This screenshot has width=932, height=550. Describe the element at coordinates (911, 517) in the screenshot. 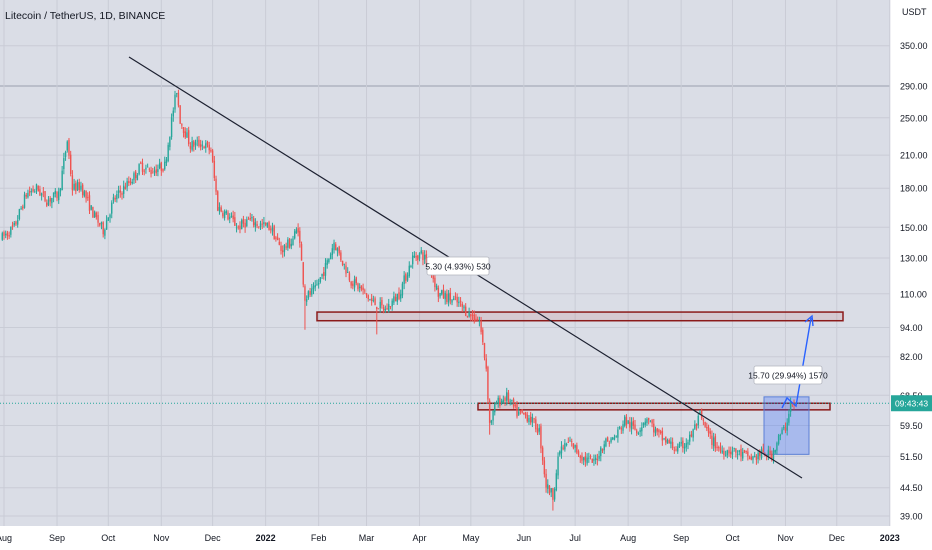

I see `price-tick-label: 39.00` at that location.